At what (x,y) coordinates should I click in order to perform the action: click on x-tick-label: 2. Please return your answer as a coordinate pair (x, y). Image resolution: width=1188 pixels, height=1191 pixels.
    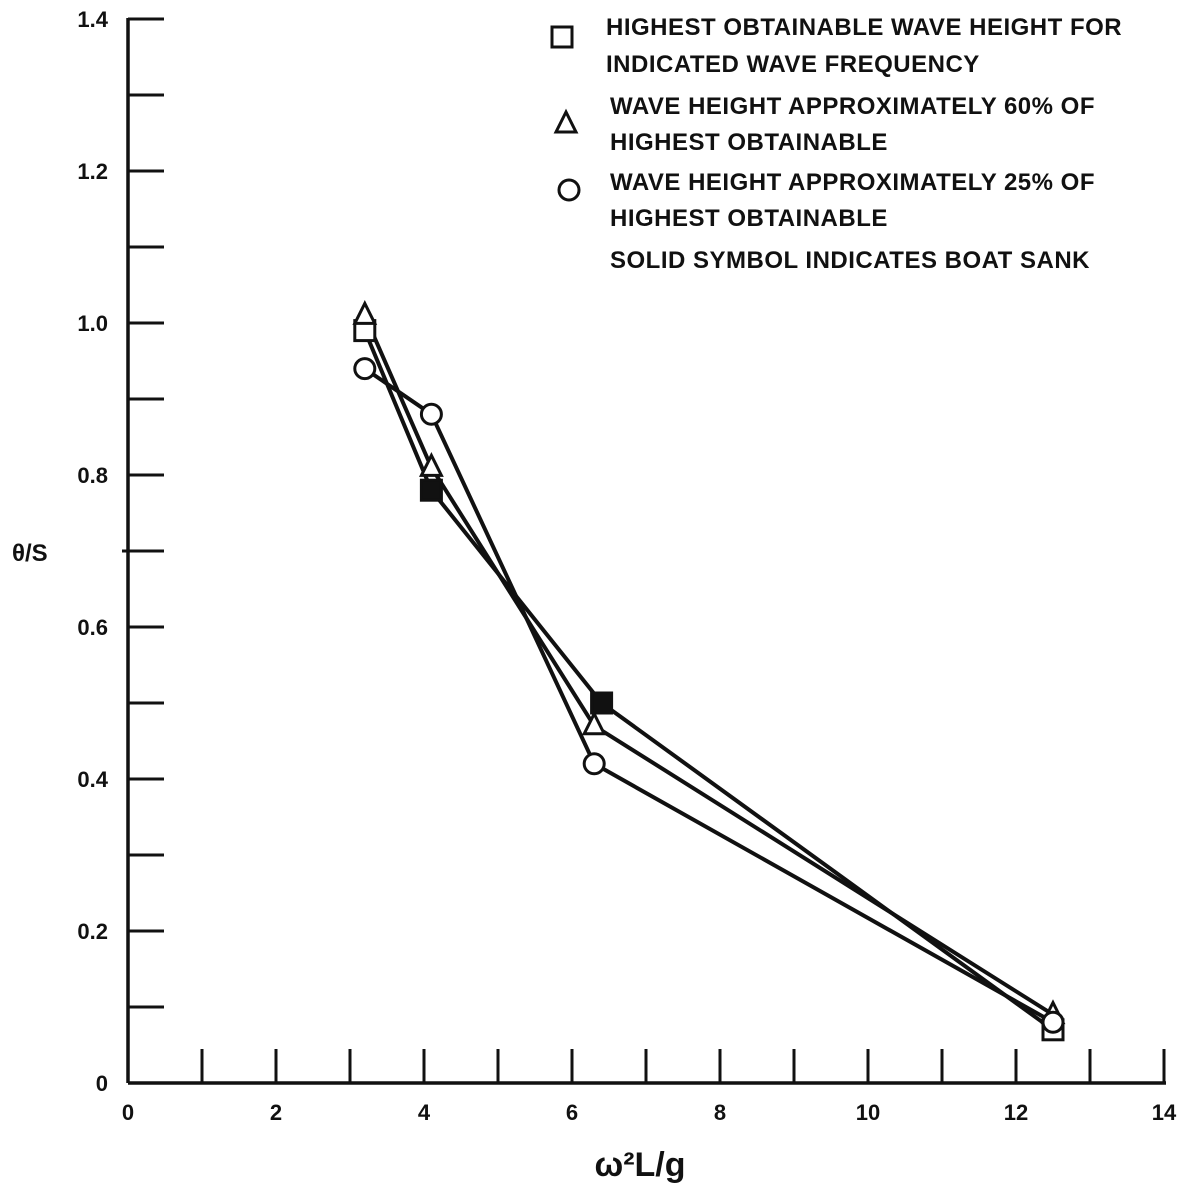
    Looking at the image, I should click on (276, 1112).